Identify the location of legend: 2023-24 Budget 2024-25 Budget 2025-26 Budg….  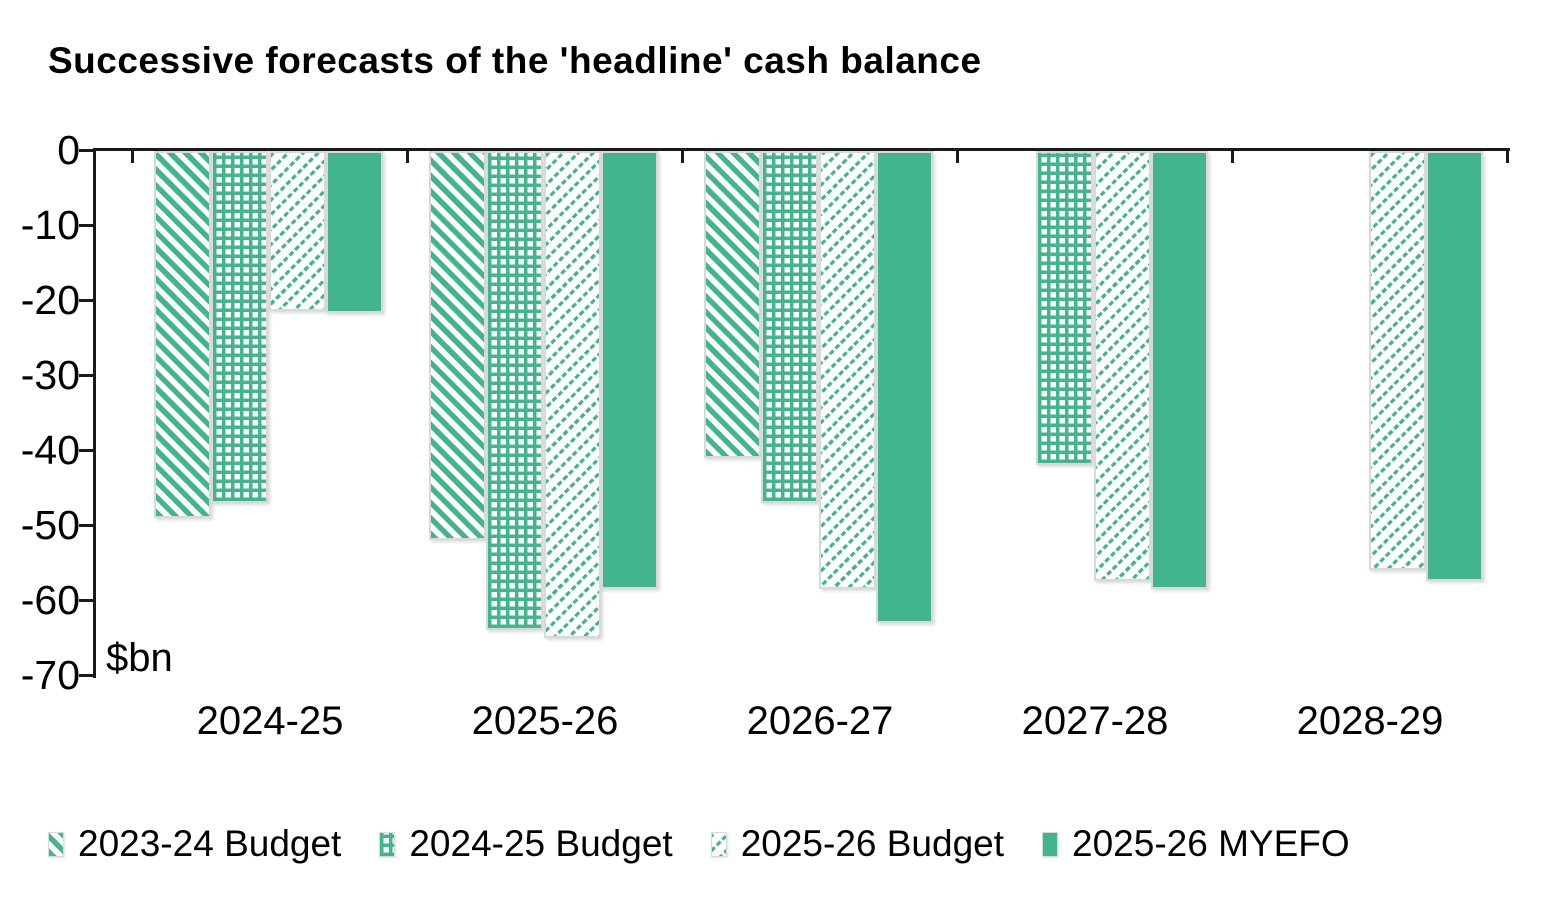
(699, 844).